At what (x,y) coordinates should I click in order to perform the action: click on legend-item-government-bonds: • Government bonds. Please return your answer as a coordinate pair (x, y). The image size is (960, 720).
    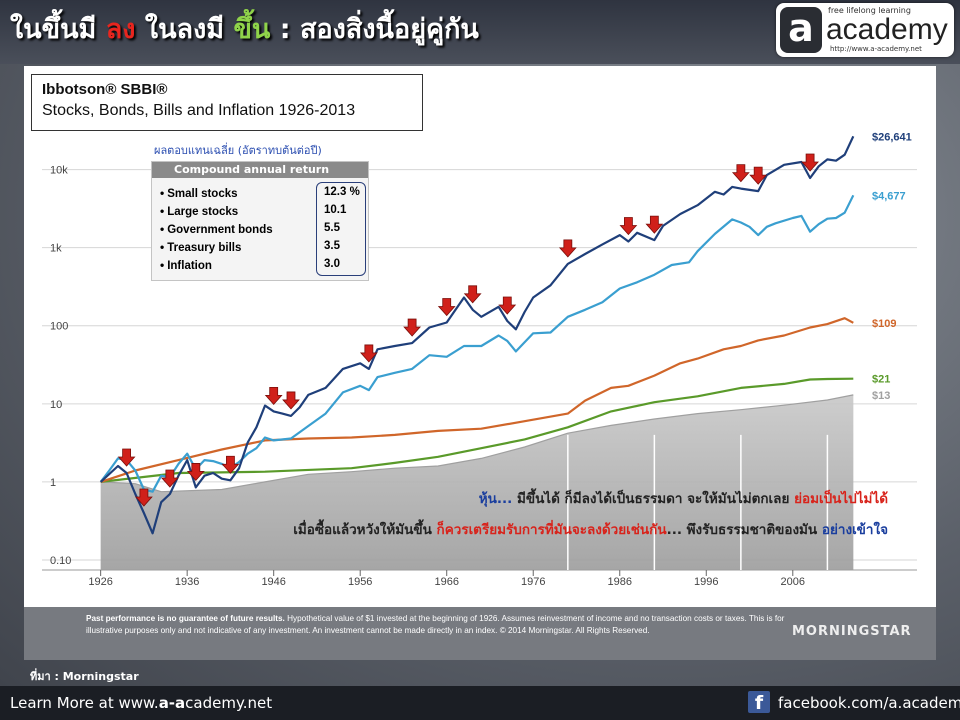
    Looking at the image, I should click on (216, 230).